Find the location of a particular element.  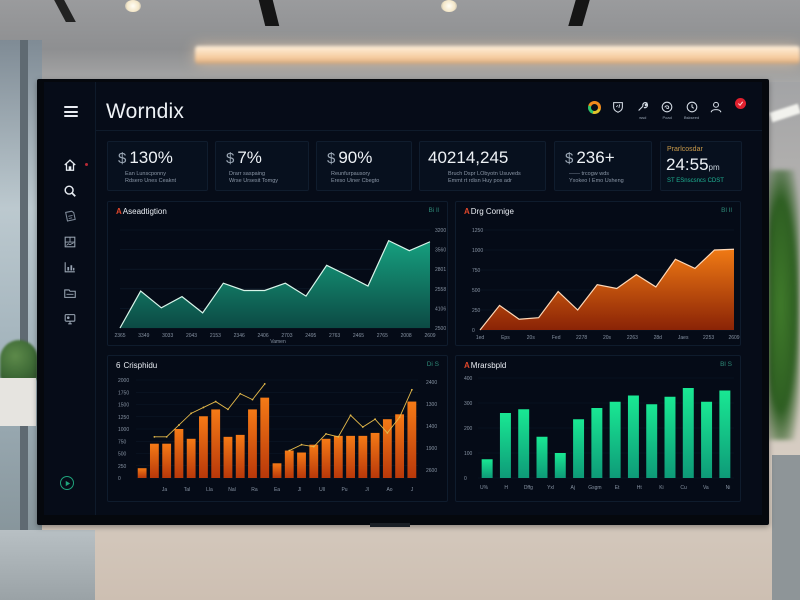

svg-text: H is located at coordinates (506, 488).